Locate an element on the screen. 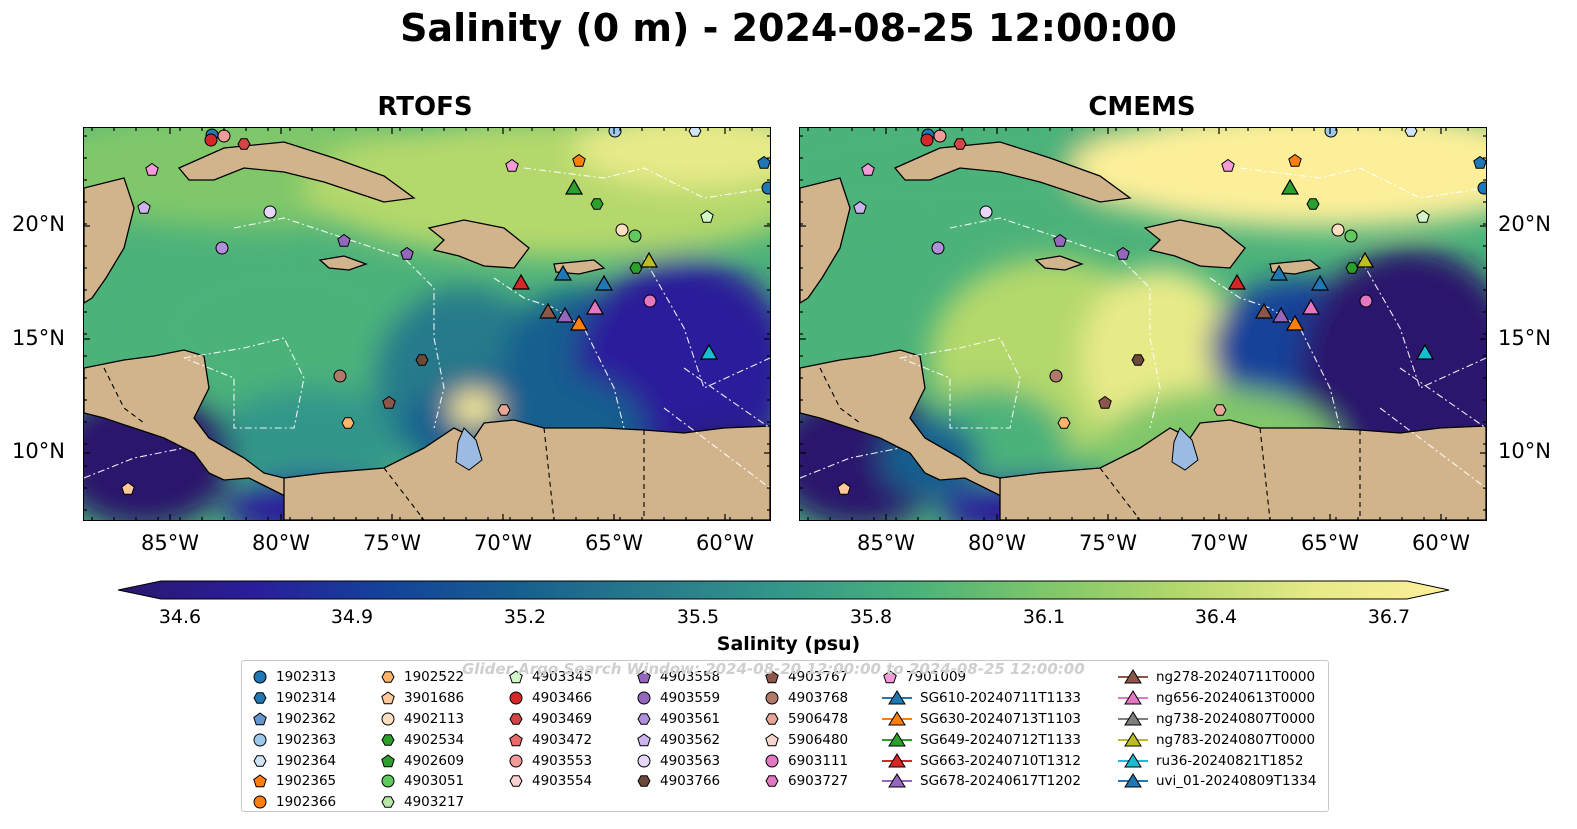 The width and height of the screenshot is (1577, 829). legend-entry: 1902313 is located at coordinates (294, 677).